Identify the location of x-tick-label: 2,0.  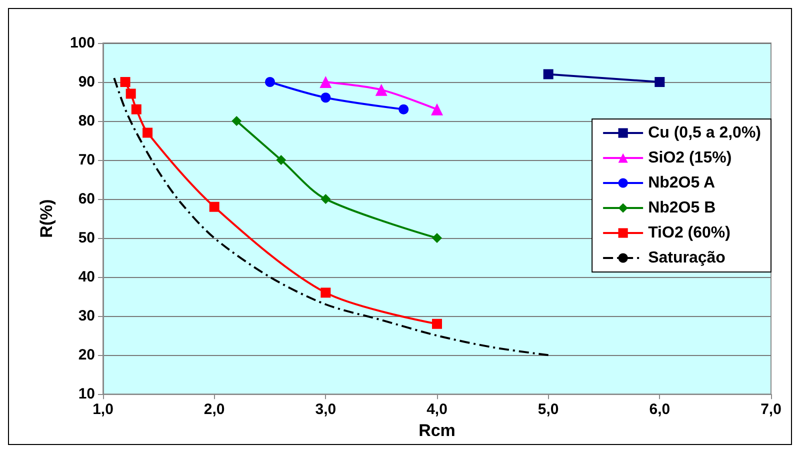
(214, 409).